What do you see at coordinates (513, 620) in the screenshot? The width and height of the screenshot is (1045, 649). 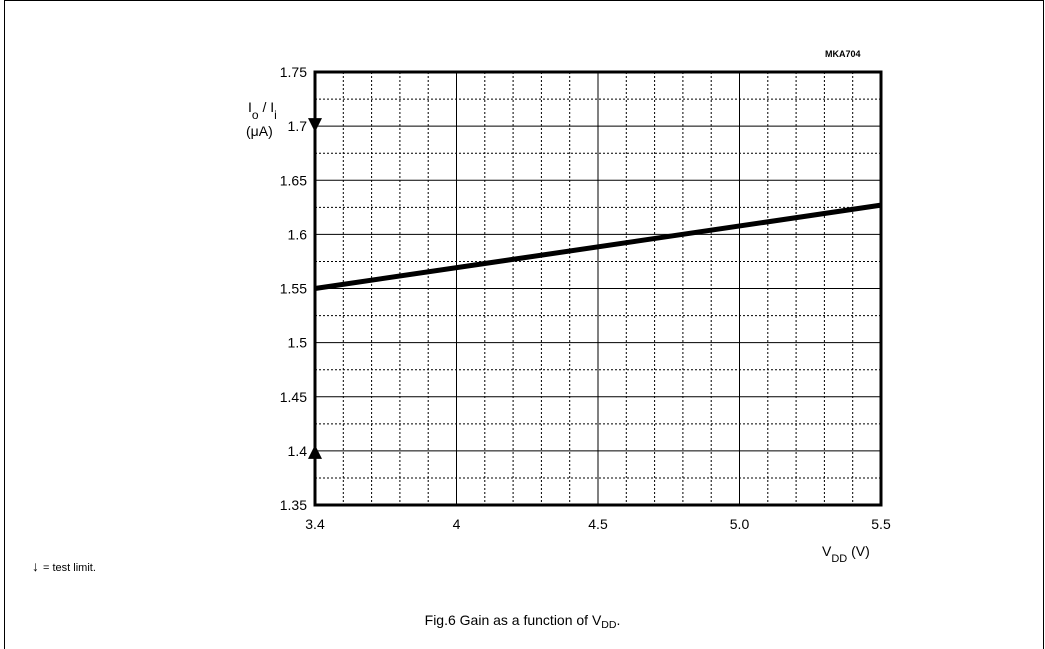 I see `caption-text: Fig.6 Gain as a function of V` at bounding box center [513, 620].